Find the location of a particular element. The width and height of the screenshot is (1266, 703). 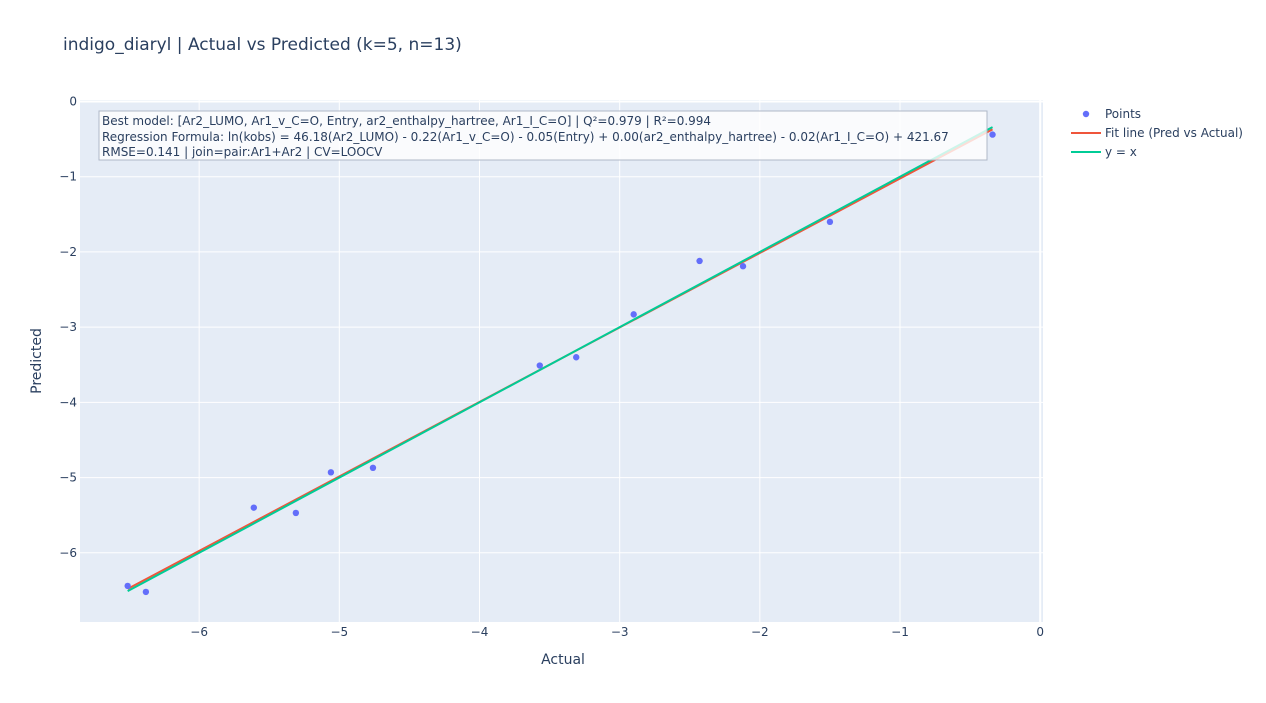

y-tick-label: −2 is located at coordinates (68, 252).